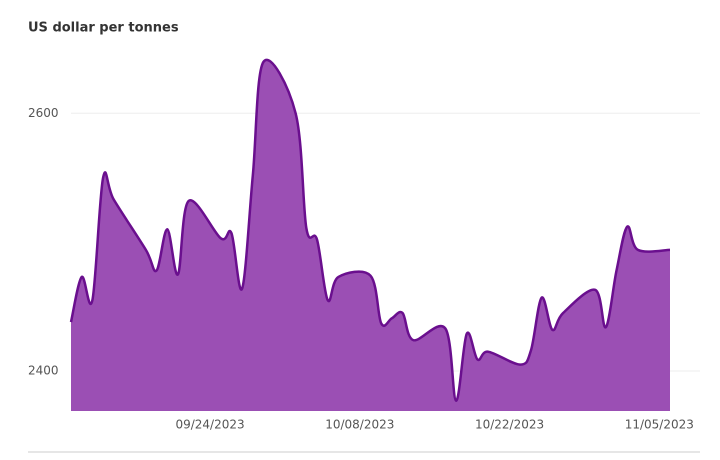 This screenshot has width=720, height=460. I want to click on chart-title: US dollar per tonnes, so click(103, 28).